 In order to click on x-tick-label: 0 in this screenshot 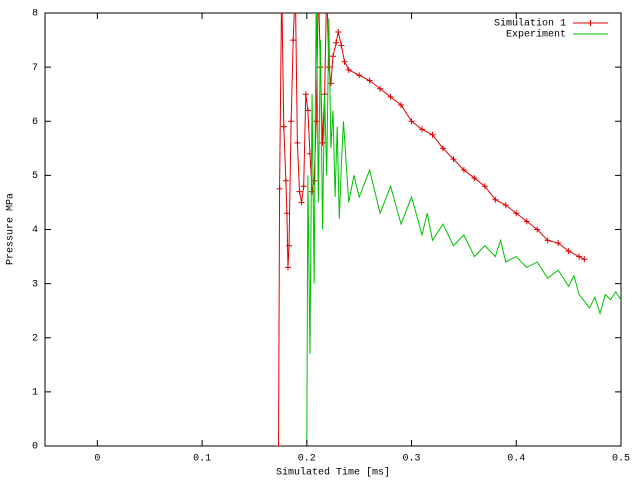, I will do `click(97, 459)`.